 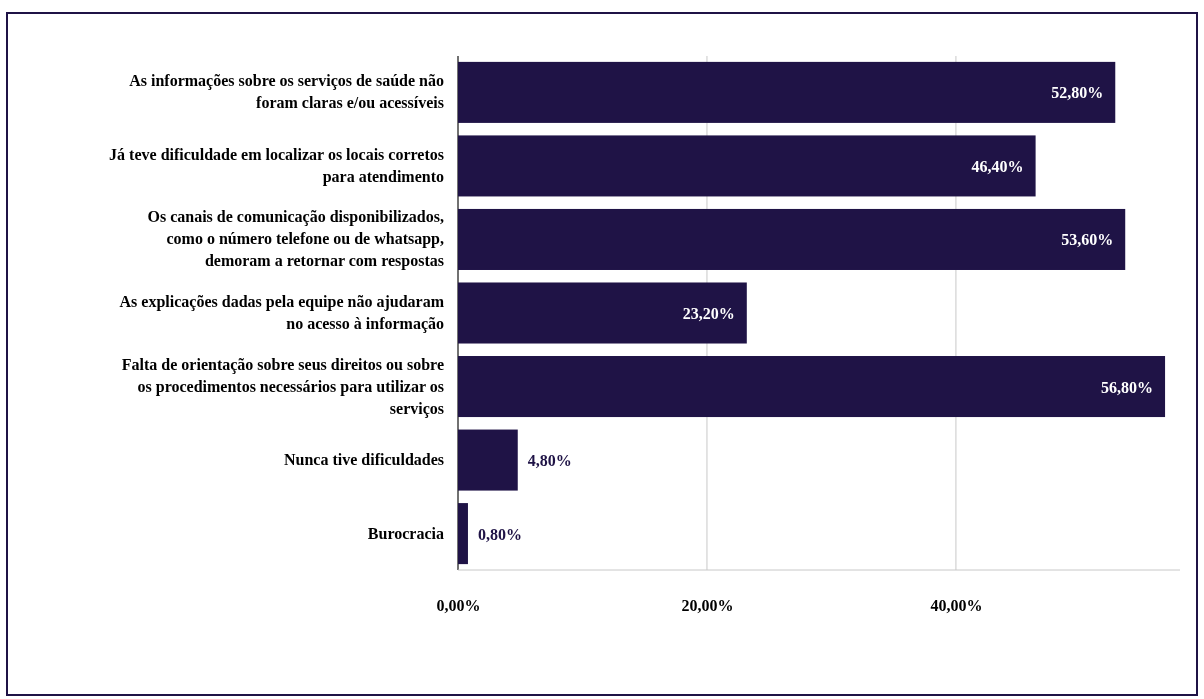 What do you see at coordinates (956, 606) in the screenshot?
I see `x-tick-label: 40,00%` at bounding box center [956, 606].